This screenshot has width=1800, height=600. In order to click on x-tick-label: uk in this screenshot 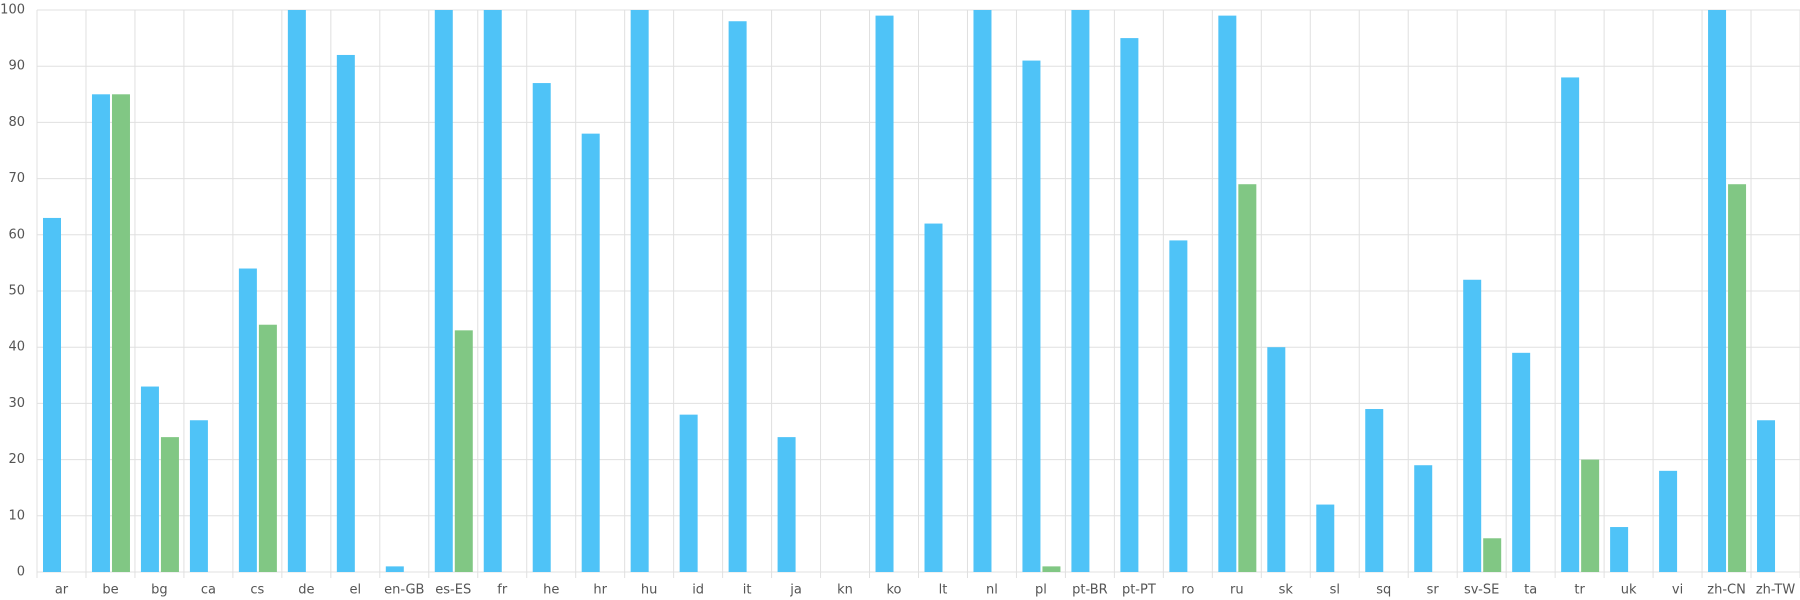, I will do `click(1629, 590)`.